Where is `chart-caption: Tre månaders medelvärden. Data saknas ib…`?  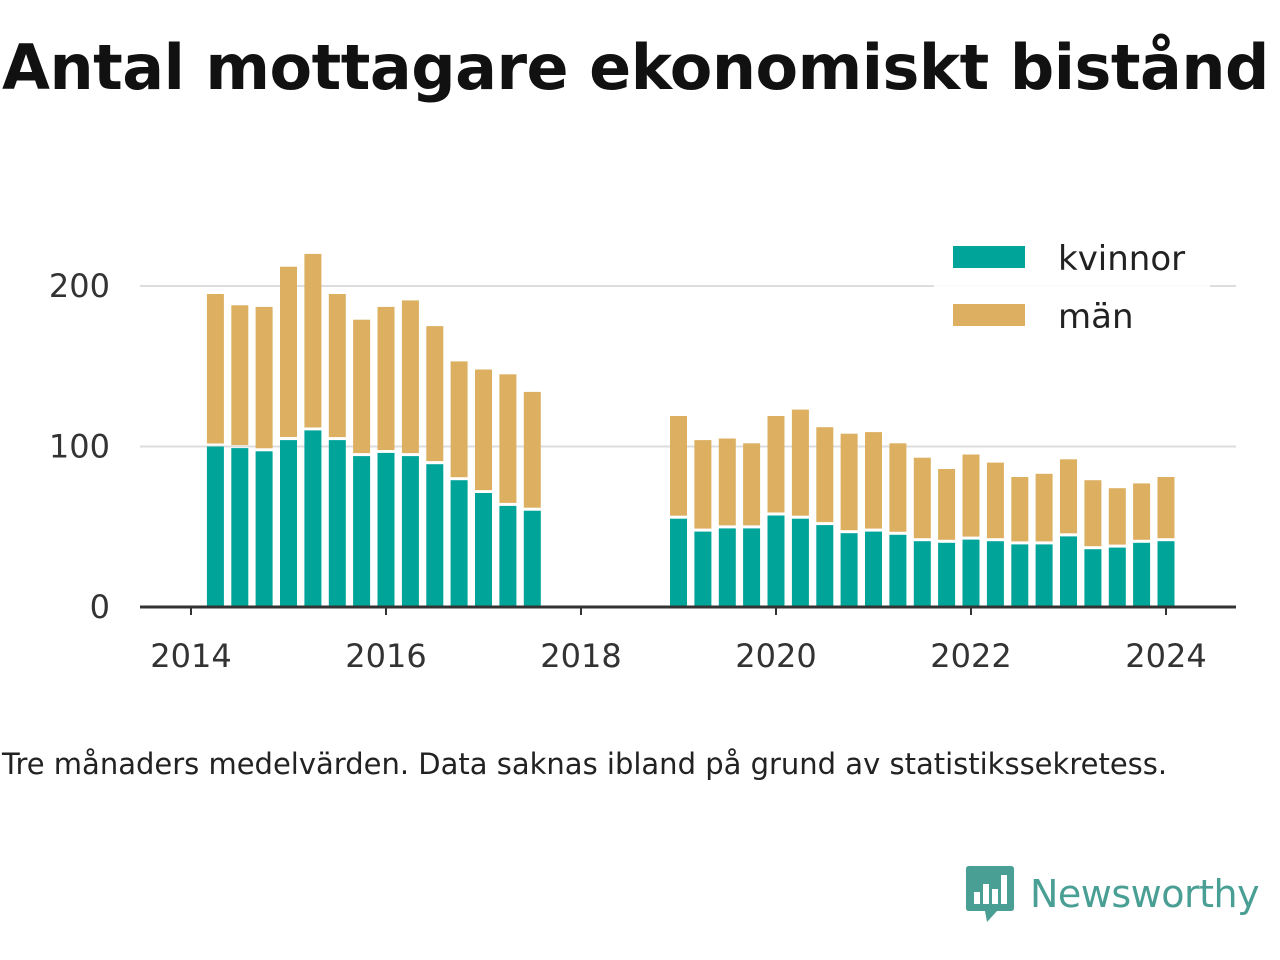
chart-caption: Tre månaders medelvärden. Data saknas ib… is located at coordinates (585, 764).